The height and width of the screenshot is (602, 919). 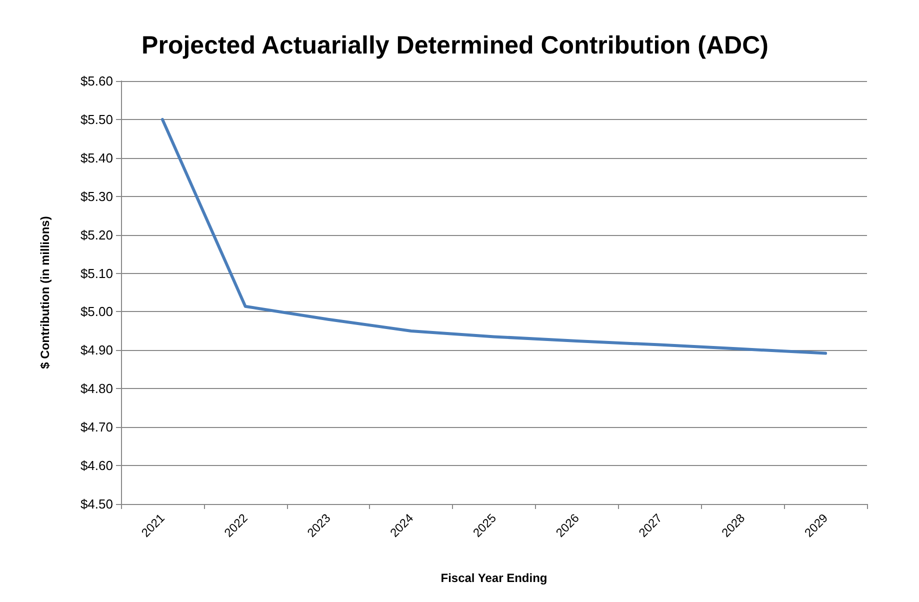 What do you see at coordinates (96, 119) in the screenshot?
I see `y-tick-label: $5.50` at bounding box center [96, 119].